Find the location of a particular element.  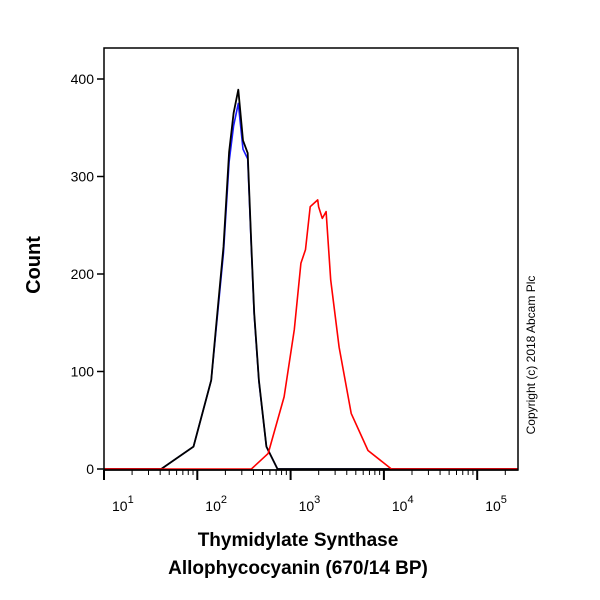

x-tick-label: 10² is located at coordinates (216, 504).